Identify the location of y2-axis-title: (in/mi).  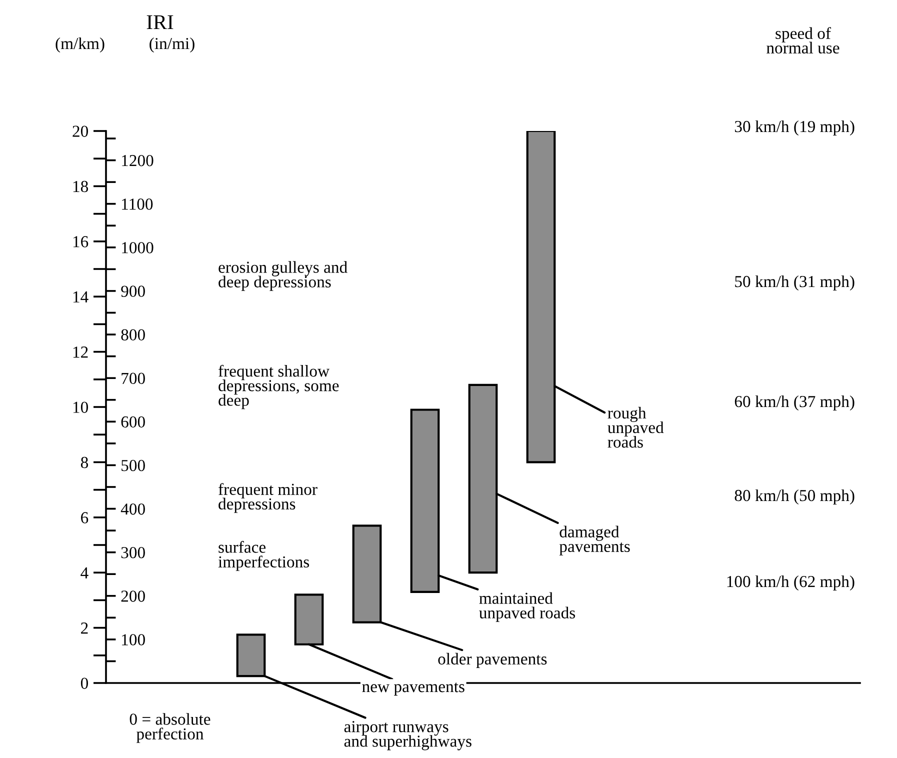
(172, 45).